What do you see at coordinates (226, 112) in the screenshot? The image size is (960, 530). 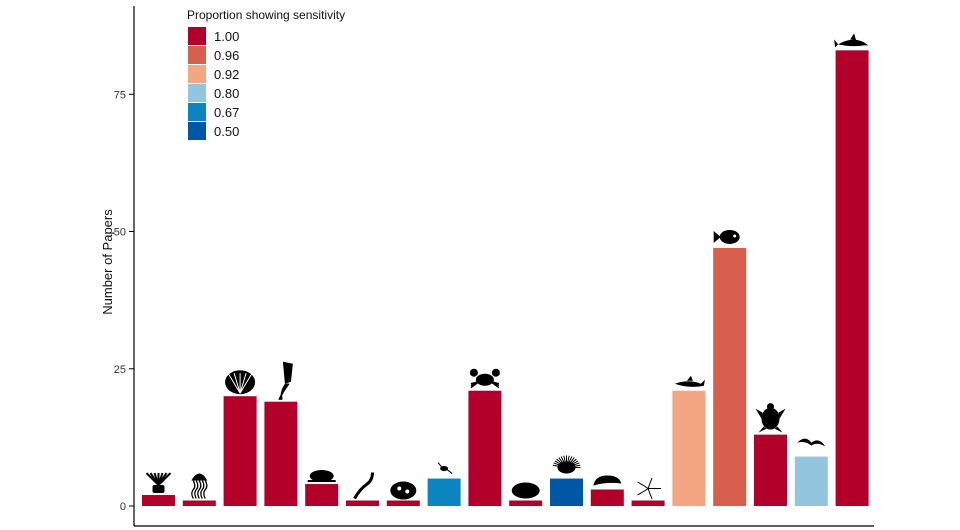 I see `legend-entry-label: 0.67` at bounding box center [226, 112].